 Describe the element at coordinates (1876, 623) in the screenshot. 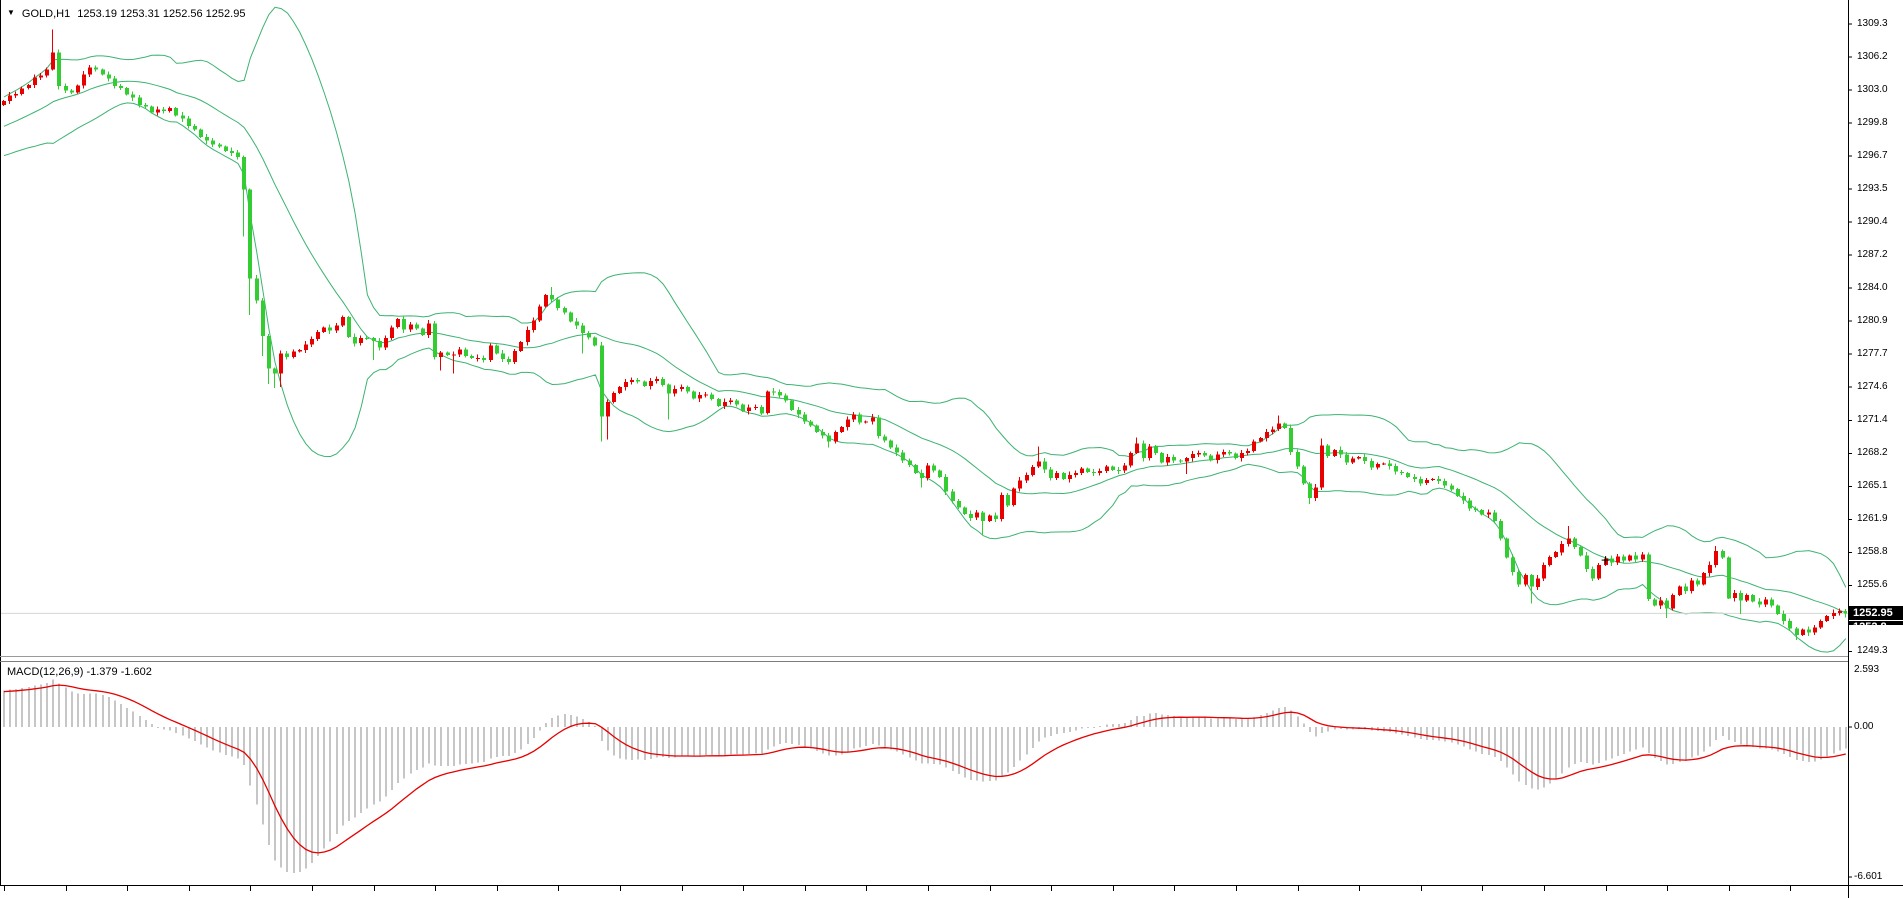

I see `ask-price-badge: 1252.8` at that location.